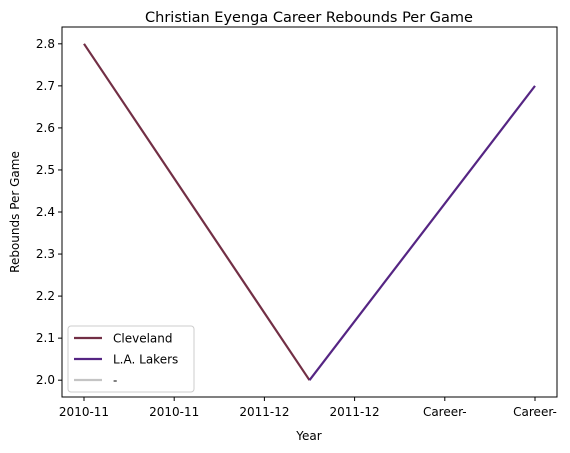 This screenshot has height=453, width=570. What do you see at coordinates (45, 212) in the screenshot?
I see `y-tick-label: 2.4` at bounding box center [45, 212].